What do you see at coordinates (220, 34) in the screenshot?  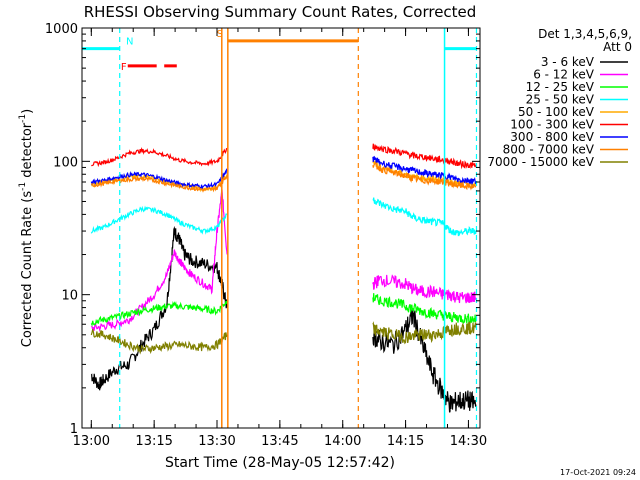 I see `flag-label-s: S` at bounding box center [220, 34].